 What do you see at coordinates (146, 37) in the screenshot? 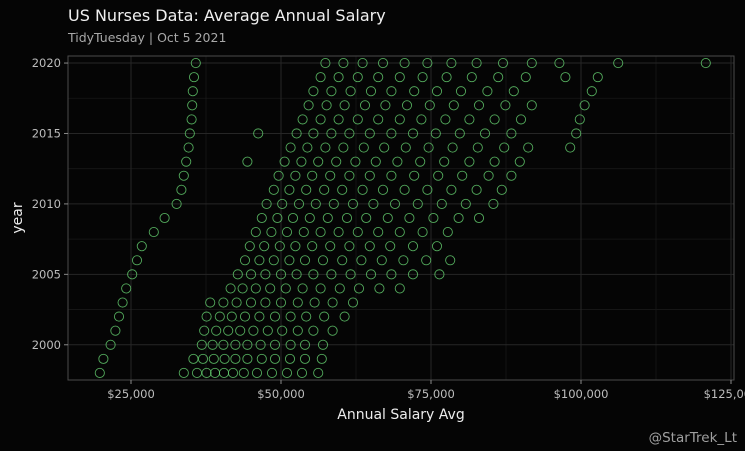
I see `chart-subtitle: TidyTuesday | Oct 5 2021` at bounding box center [146, 37].